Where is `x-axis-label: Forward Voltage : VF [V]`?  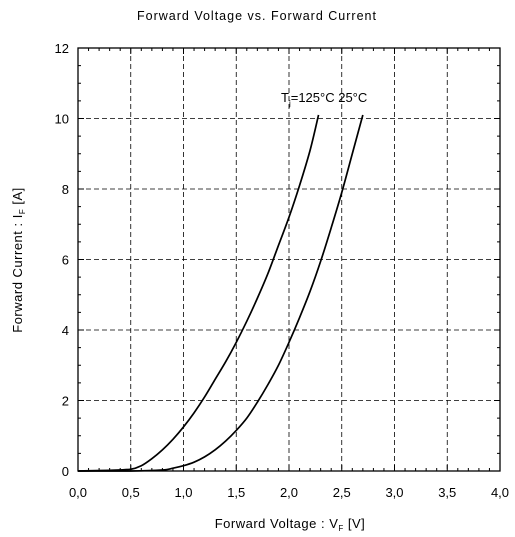 x-axis-label: Forward Voltage : VF [V] is located at coordinates (290, 524).